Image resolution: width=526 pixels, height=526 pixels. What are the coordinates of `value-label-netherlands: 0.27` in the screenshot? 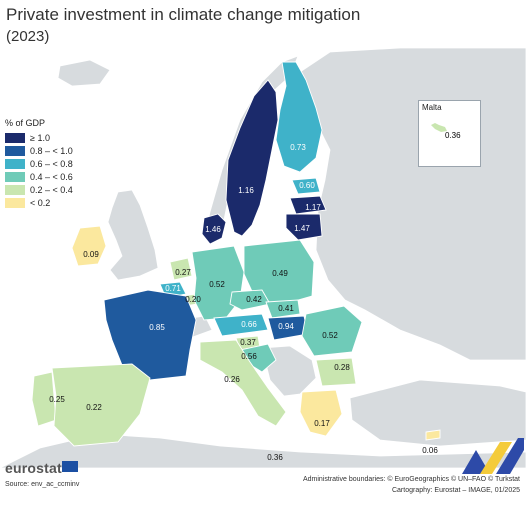 It's located at (183, 272).